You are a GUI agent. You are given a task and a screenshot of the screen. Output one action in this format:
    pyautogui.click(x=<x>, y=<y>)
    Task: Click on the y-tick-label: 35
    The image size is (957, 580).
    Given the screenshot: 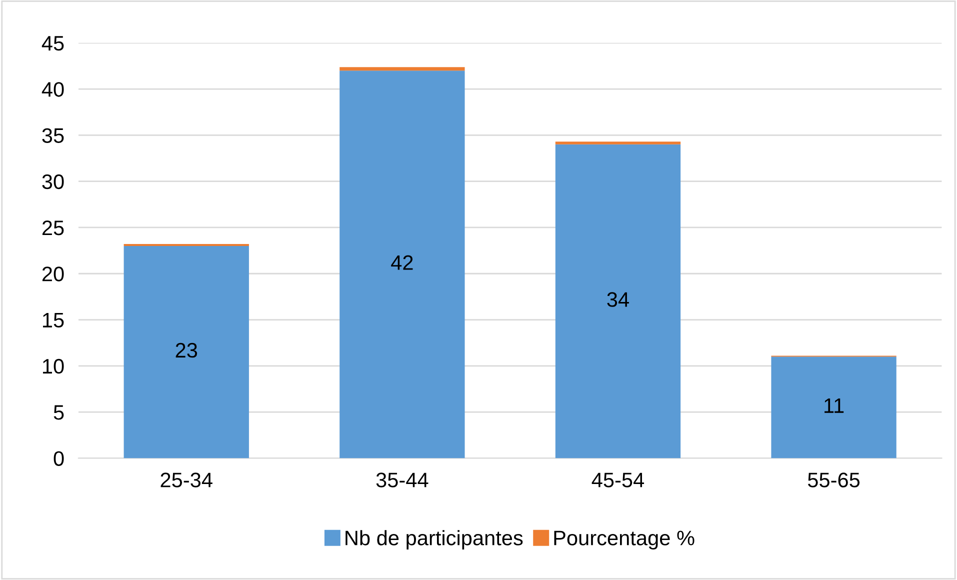 What is the action you would take?
    pyautogui.click(x=53, y=135)
    